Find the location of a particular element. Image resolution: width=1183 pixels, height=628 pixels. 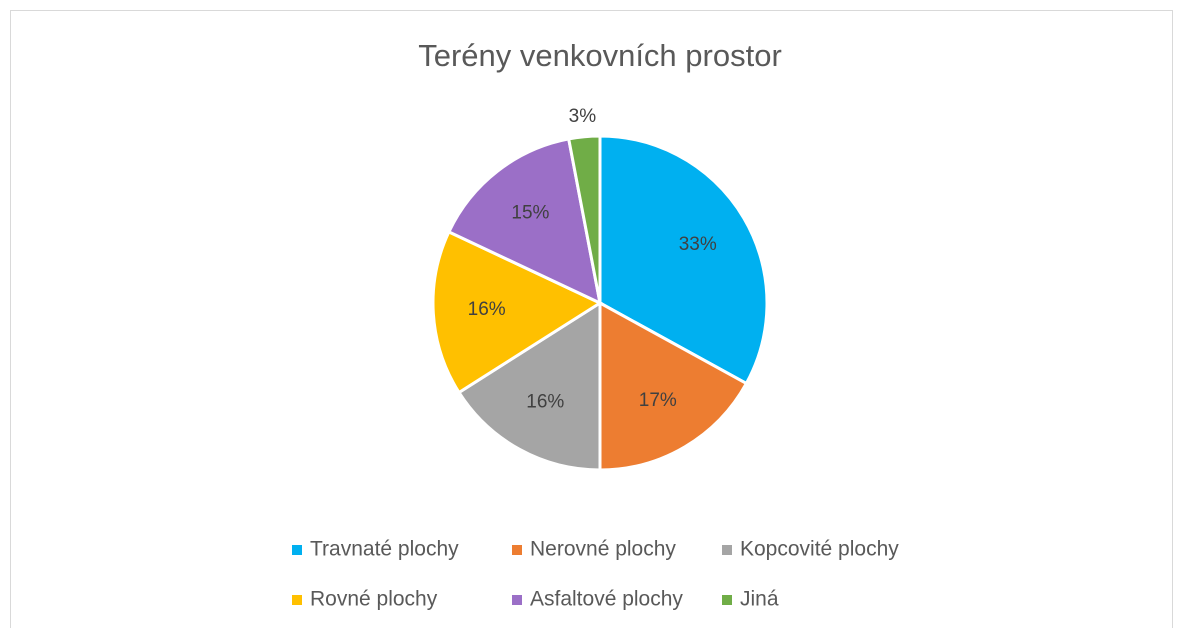

legend-label: Kopcovité plochy is located at coordinates (819, 549).